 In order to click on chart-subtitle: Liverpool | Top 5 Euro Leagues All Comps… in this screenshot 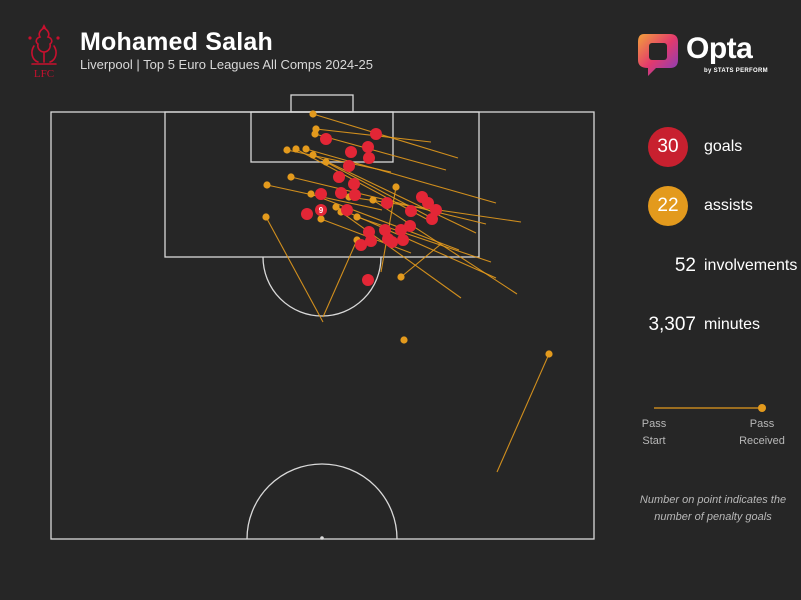, I will do `click(226, 64)`.